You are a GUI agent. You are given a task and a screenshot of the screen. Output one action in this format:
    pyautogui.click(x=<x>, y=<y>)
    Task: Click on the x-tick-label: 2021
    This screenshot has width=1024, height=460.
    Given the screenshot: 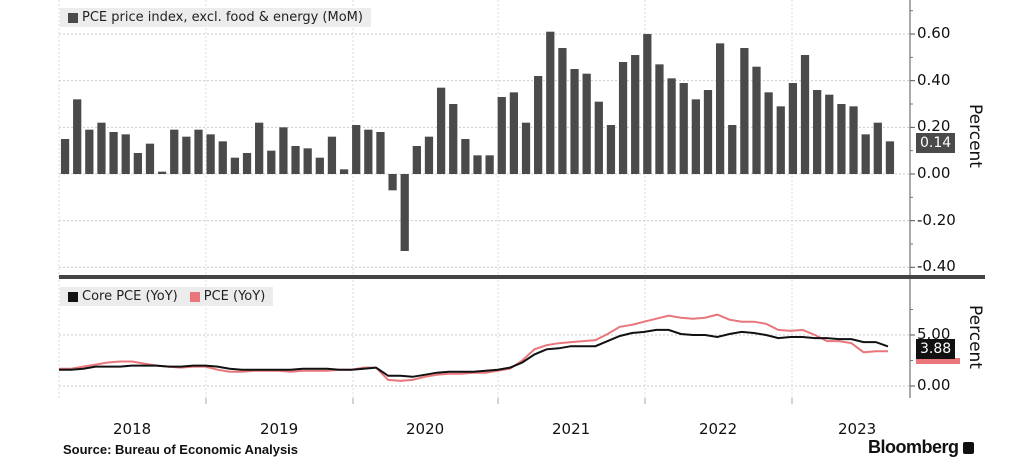 What is the action you would take?
    pyautogui.click(x=571, y=429)
    